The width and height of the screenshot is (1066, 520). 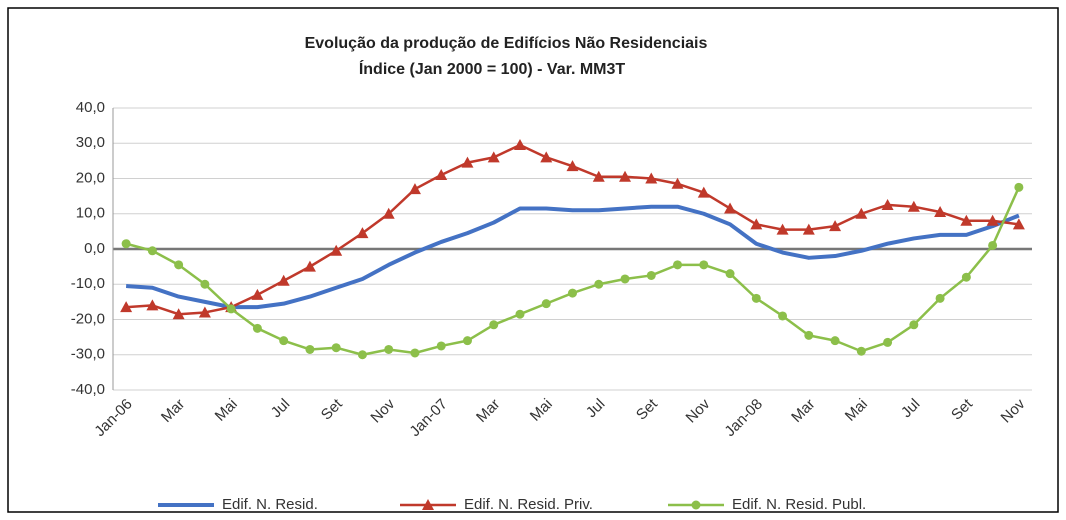 I want to click on legend-label: Edif. N. Resid. Priv., so click(x=528, y=504).